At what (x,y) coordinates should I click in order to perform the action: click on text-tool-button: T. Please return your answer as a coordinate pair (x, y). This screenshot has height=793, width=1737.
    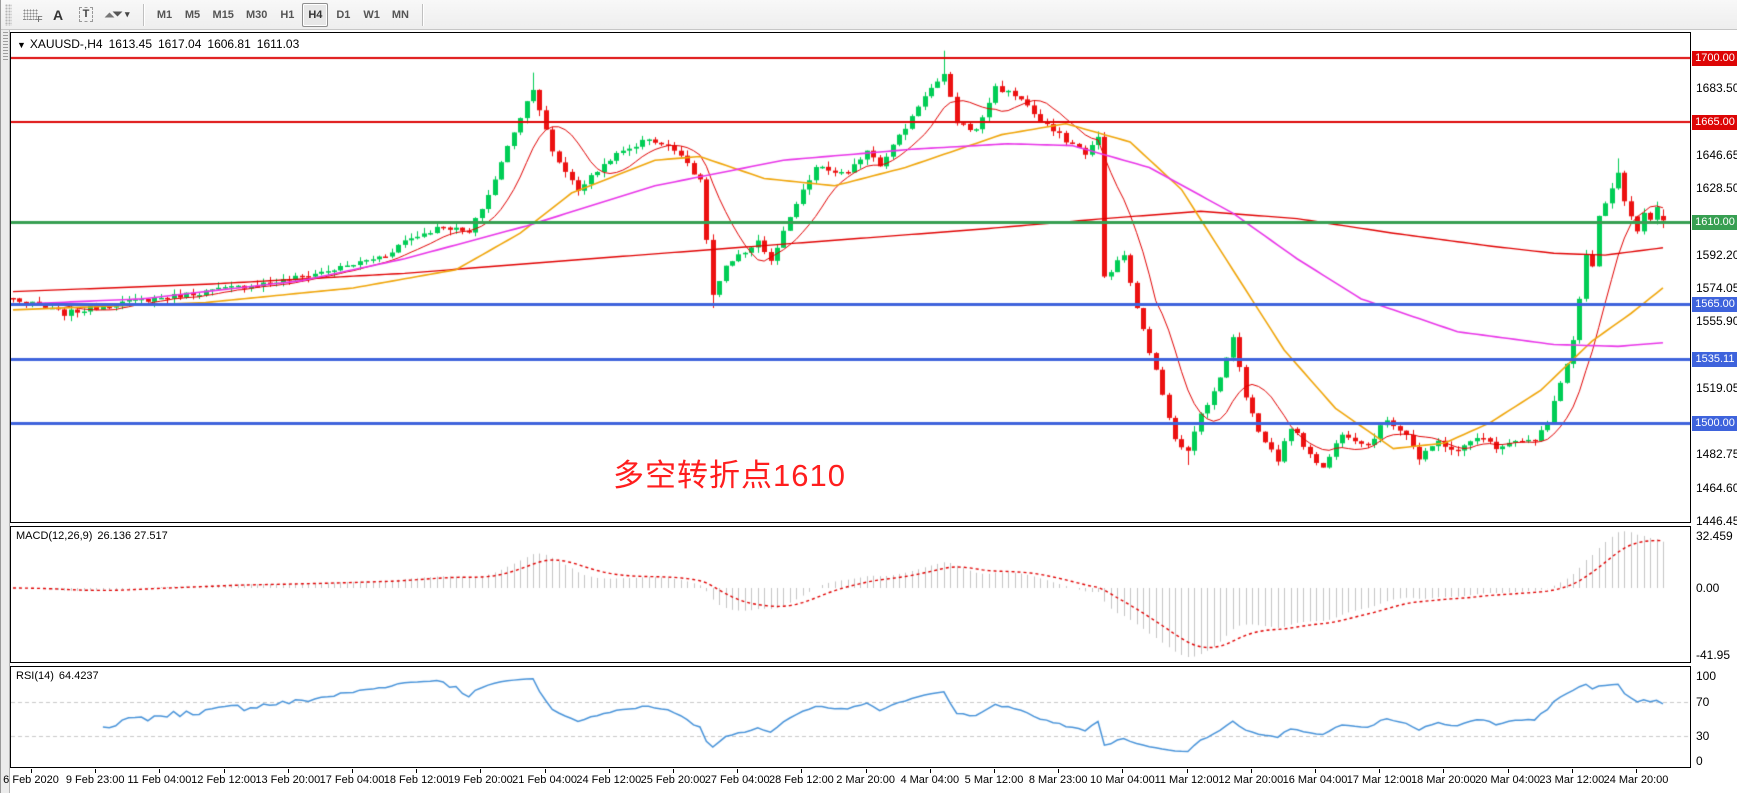
    Looking at the image, I should click on (86, 15).